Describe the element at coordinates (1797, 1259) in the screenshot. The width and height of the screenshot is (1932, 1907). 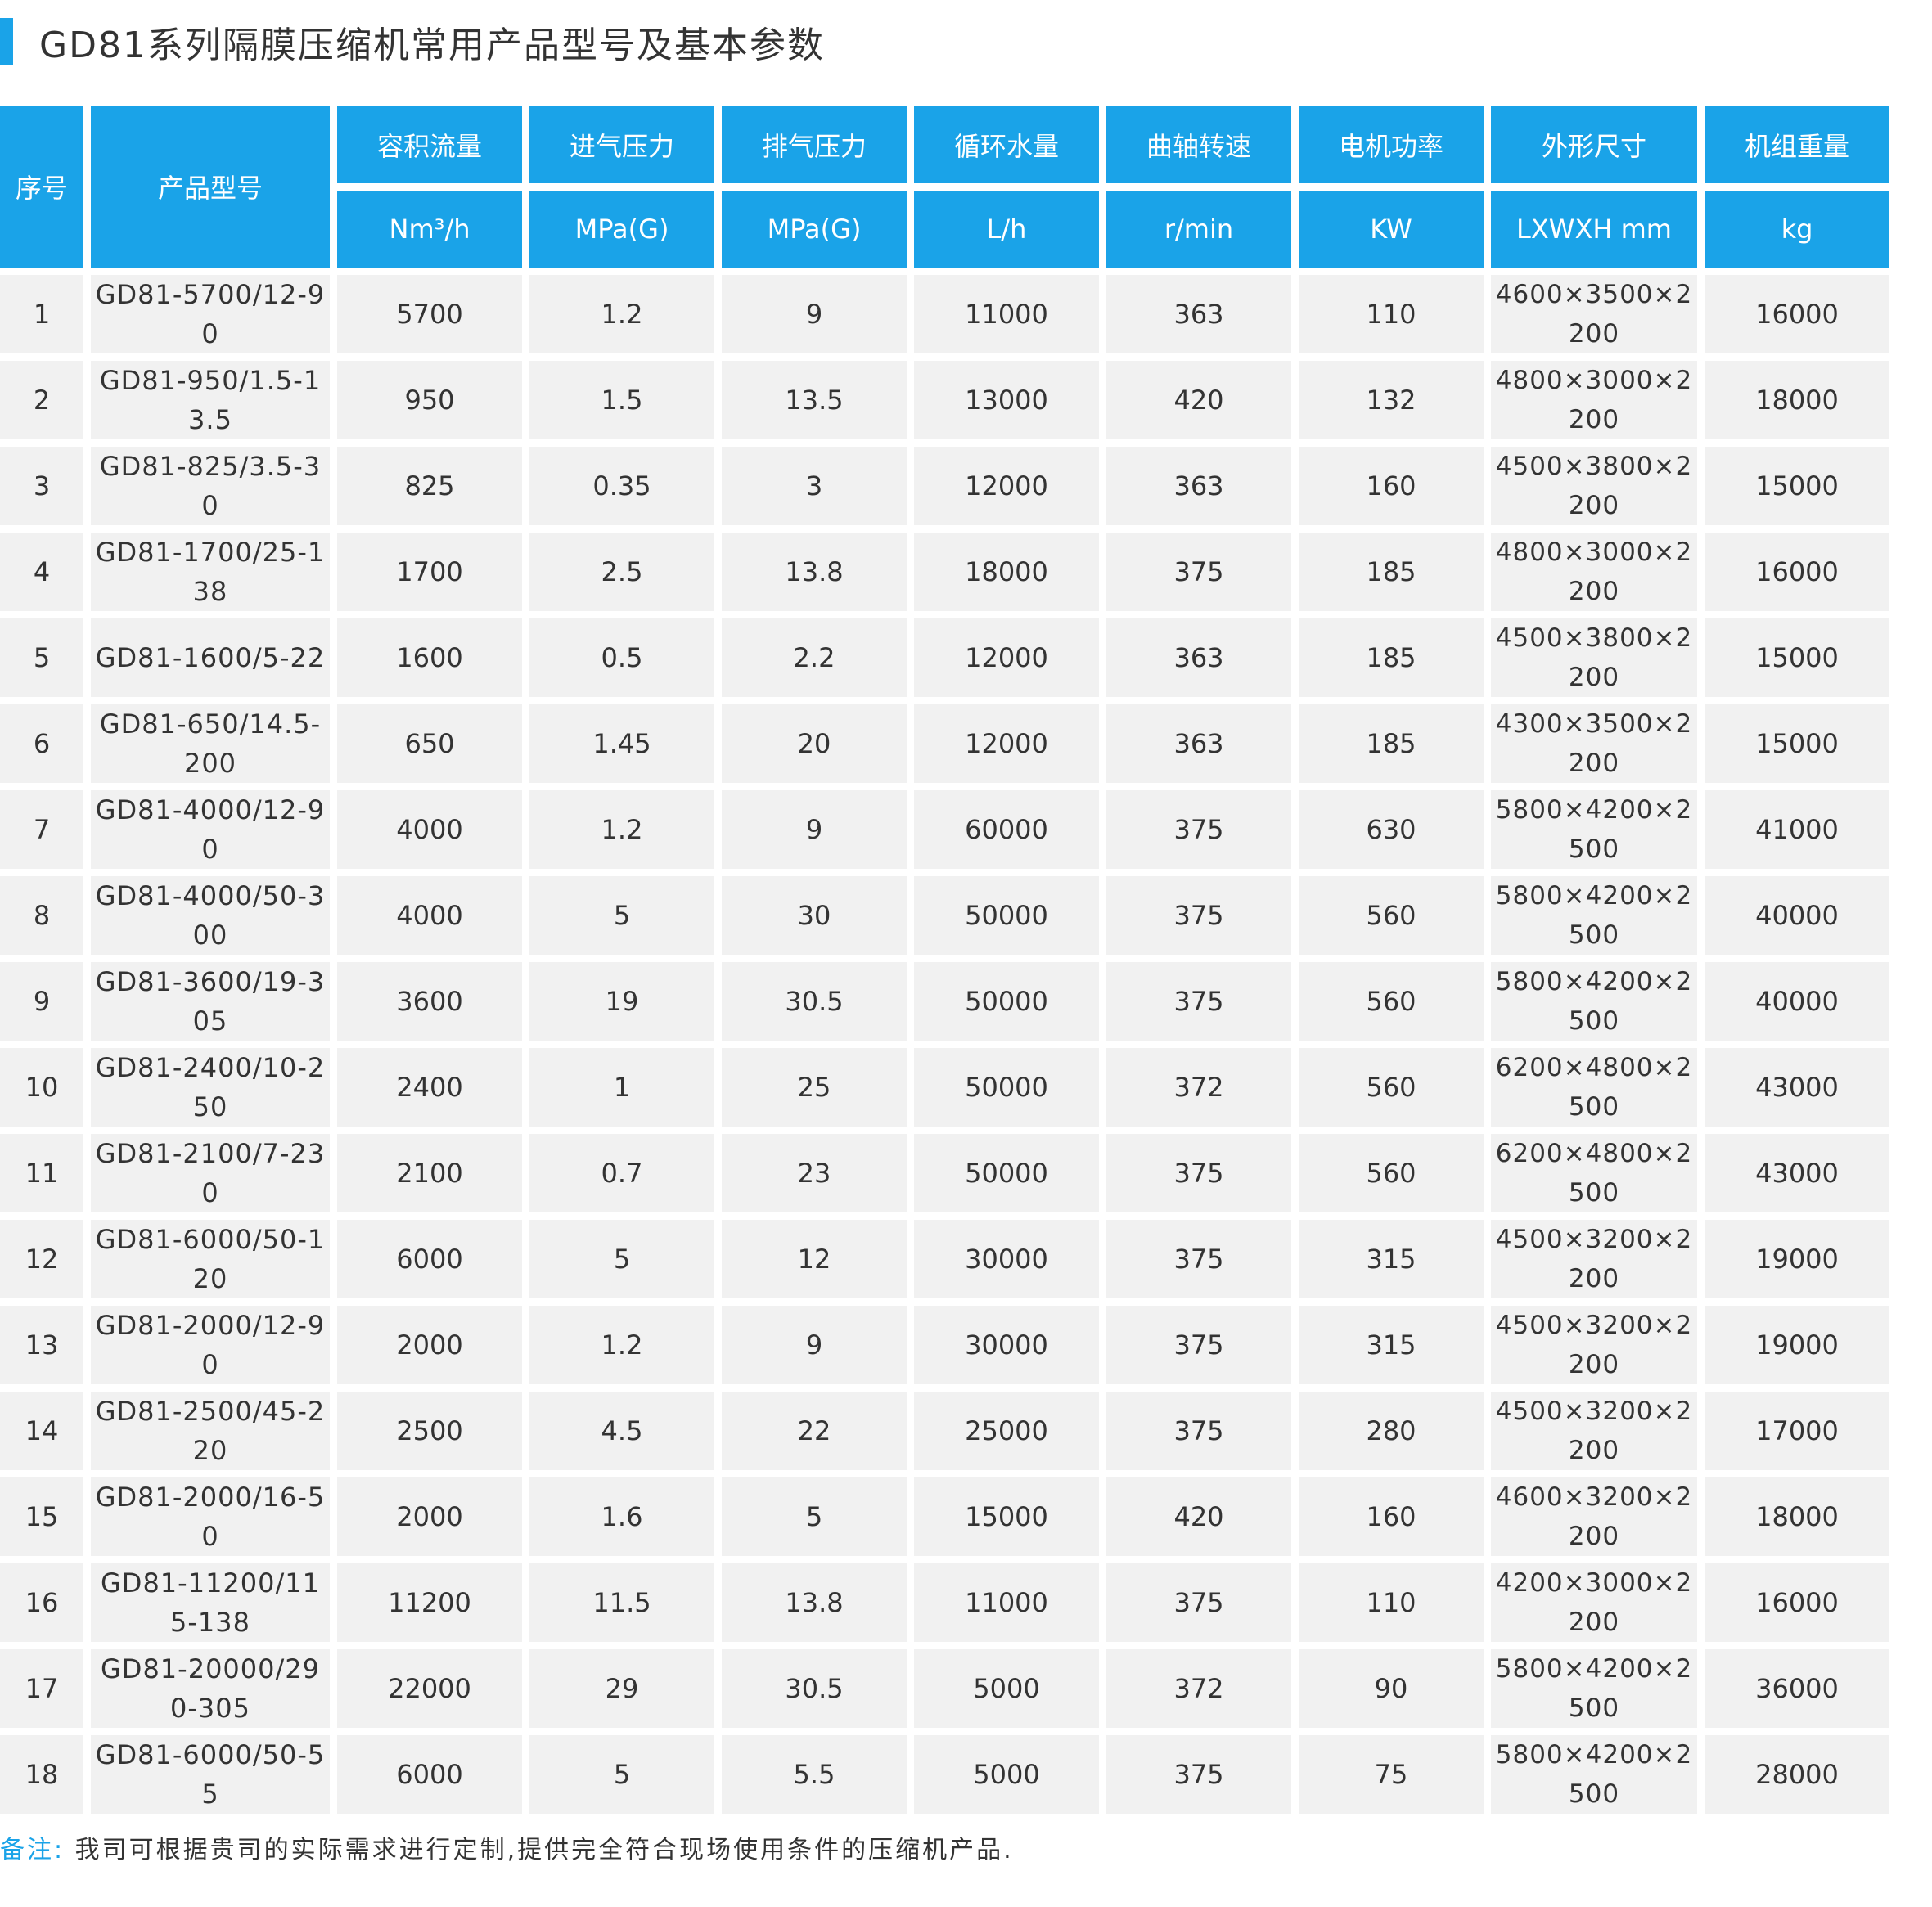
I see `cell-weight: 19000` at that location.